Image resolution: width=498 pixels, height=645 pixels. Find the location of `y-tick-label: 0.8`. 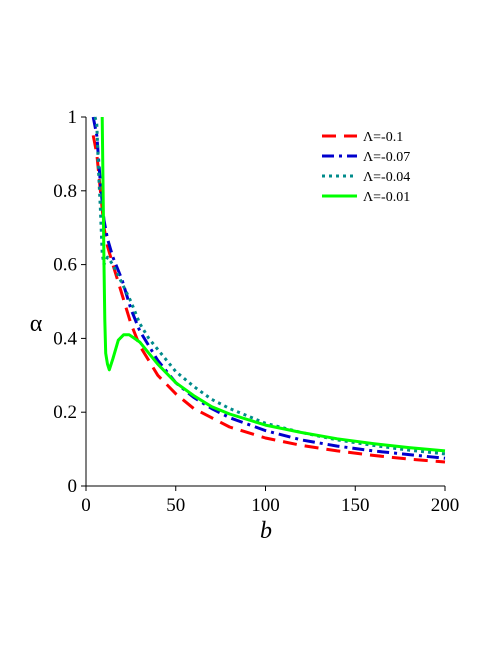

y-tick-label: 0.8 is located at coordinates (65, 191).